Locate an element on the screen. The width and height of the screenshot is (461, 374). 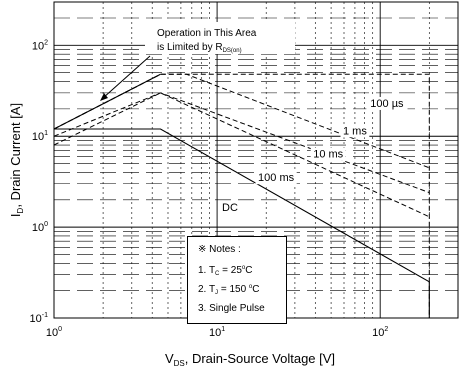
curve-label: 100 ms is located at coordinates (276, 178).